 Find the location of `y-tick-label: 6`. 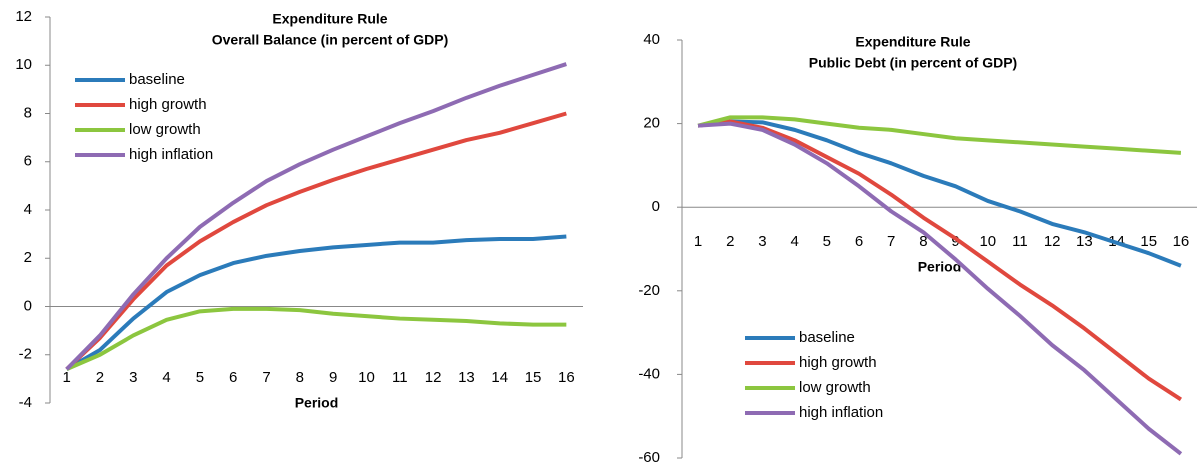

y-tick-label: 6 is located at coordinates (28, 161).